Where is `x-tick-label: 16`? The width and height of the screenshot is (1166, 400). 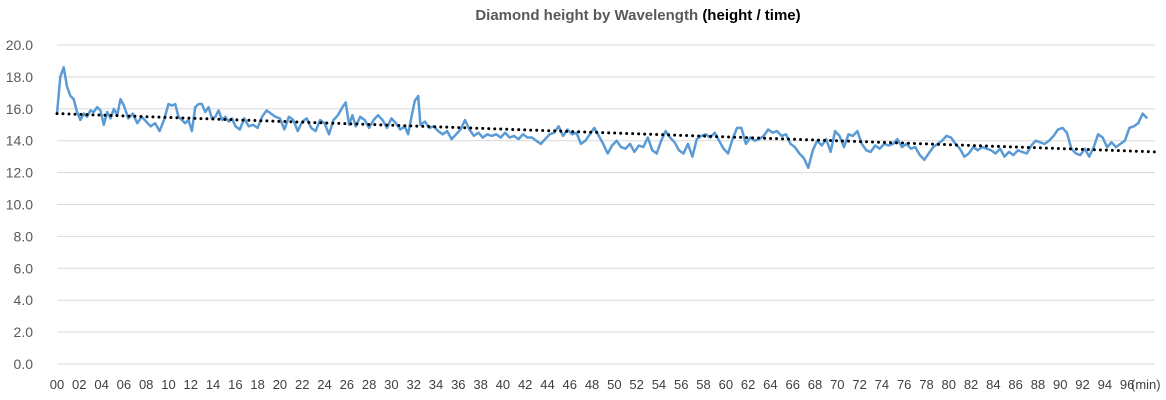
x-tick-label: 16 is located at coordinates (235, 384).